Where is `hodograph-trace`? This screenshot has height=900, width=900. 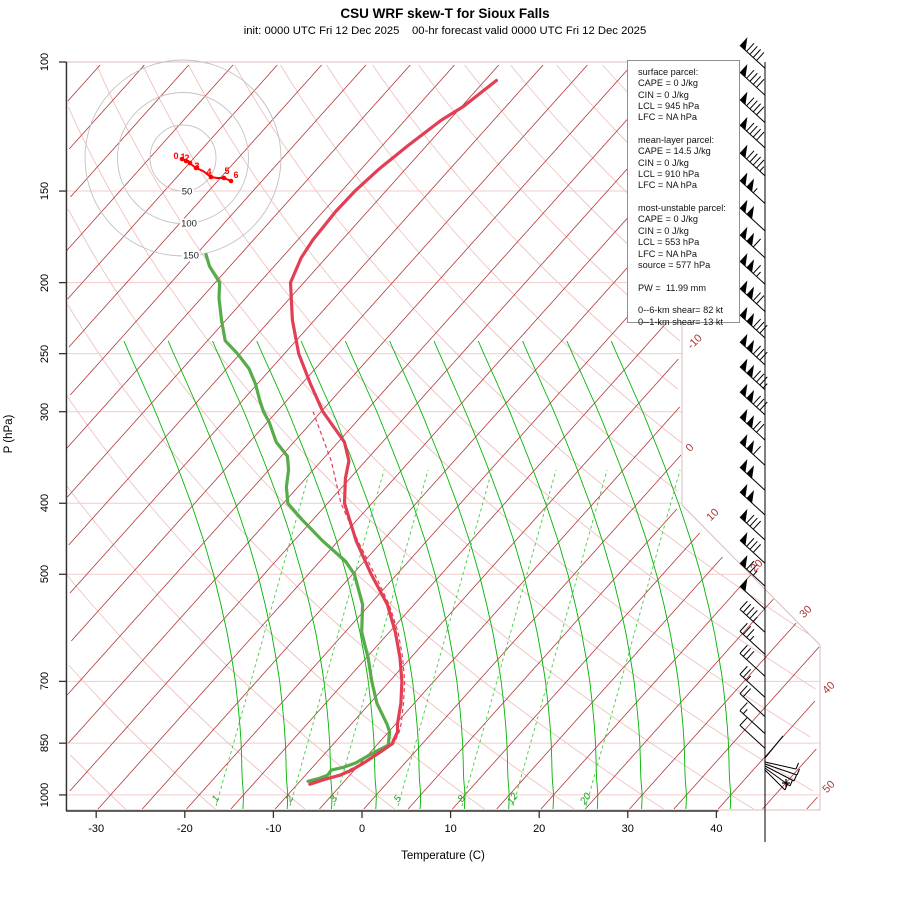
hodograph-trace is located at coordinates (206, 170).